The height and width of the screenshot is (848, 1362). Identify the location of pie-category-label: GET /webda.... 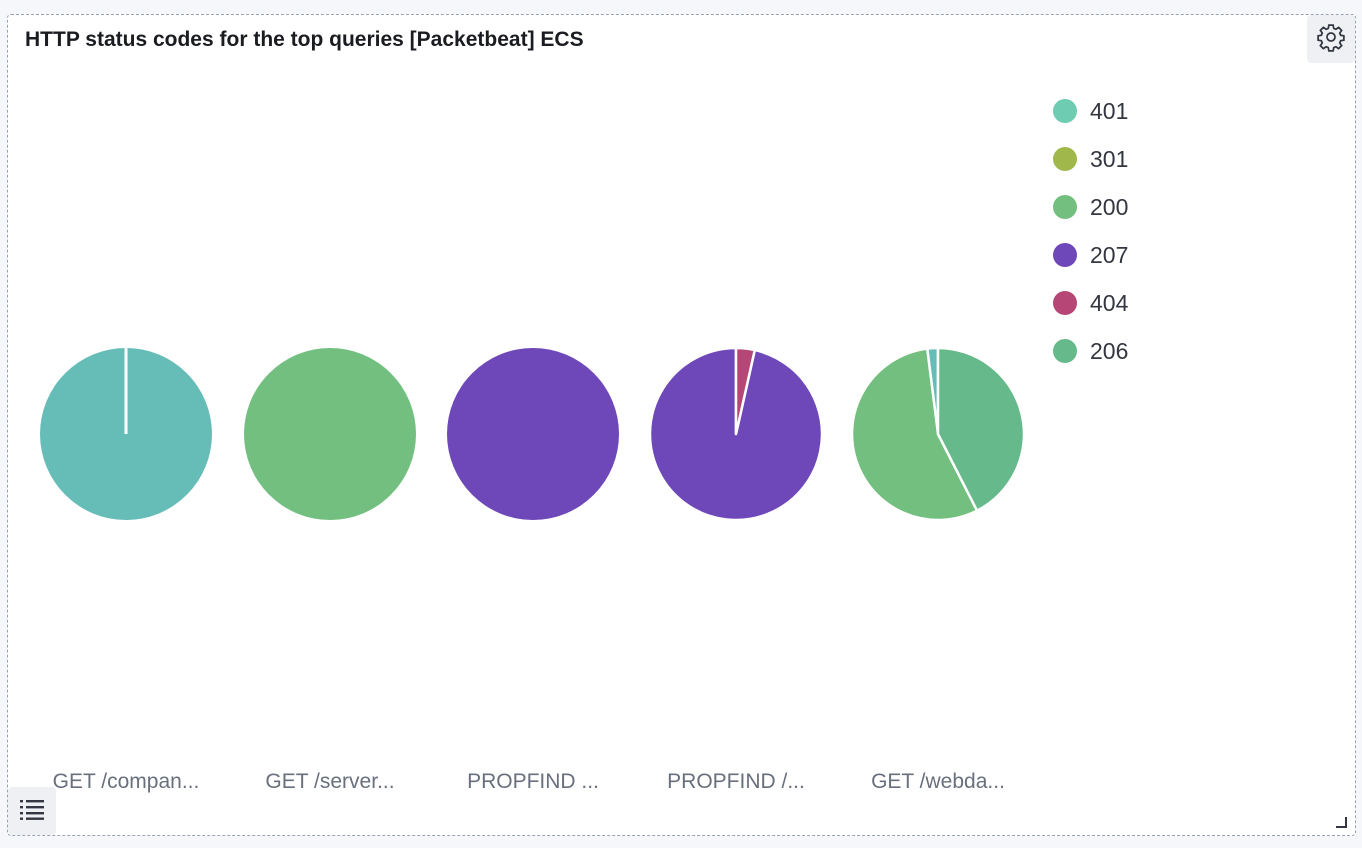
(938, 781).